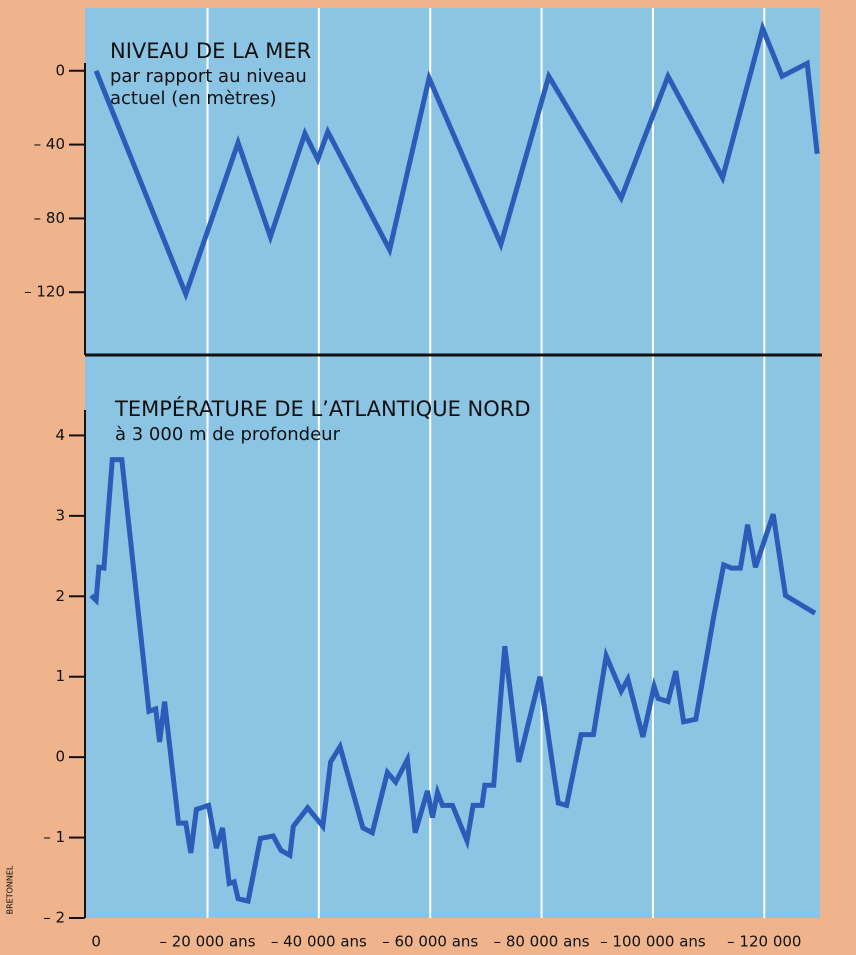 Image resolution: width=856 pixels, height=955 pixels. Describe the element at coordinates (764, 942) in the screenshot. I see `x-tick-label: – 120 000` at that location.